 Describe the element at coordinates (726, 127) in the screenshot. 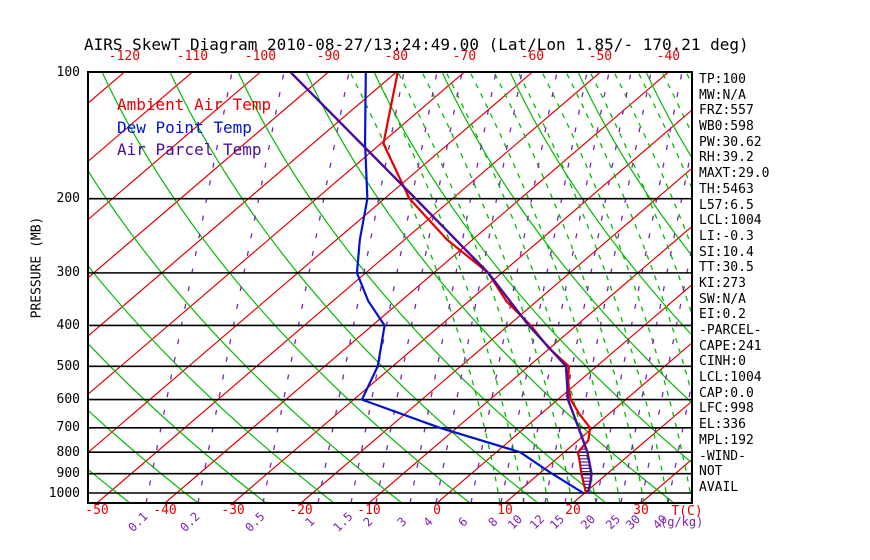

I see `stats-line: WB0:598` at that location.